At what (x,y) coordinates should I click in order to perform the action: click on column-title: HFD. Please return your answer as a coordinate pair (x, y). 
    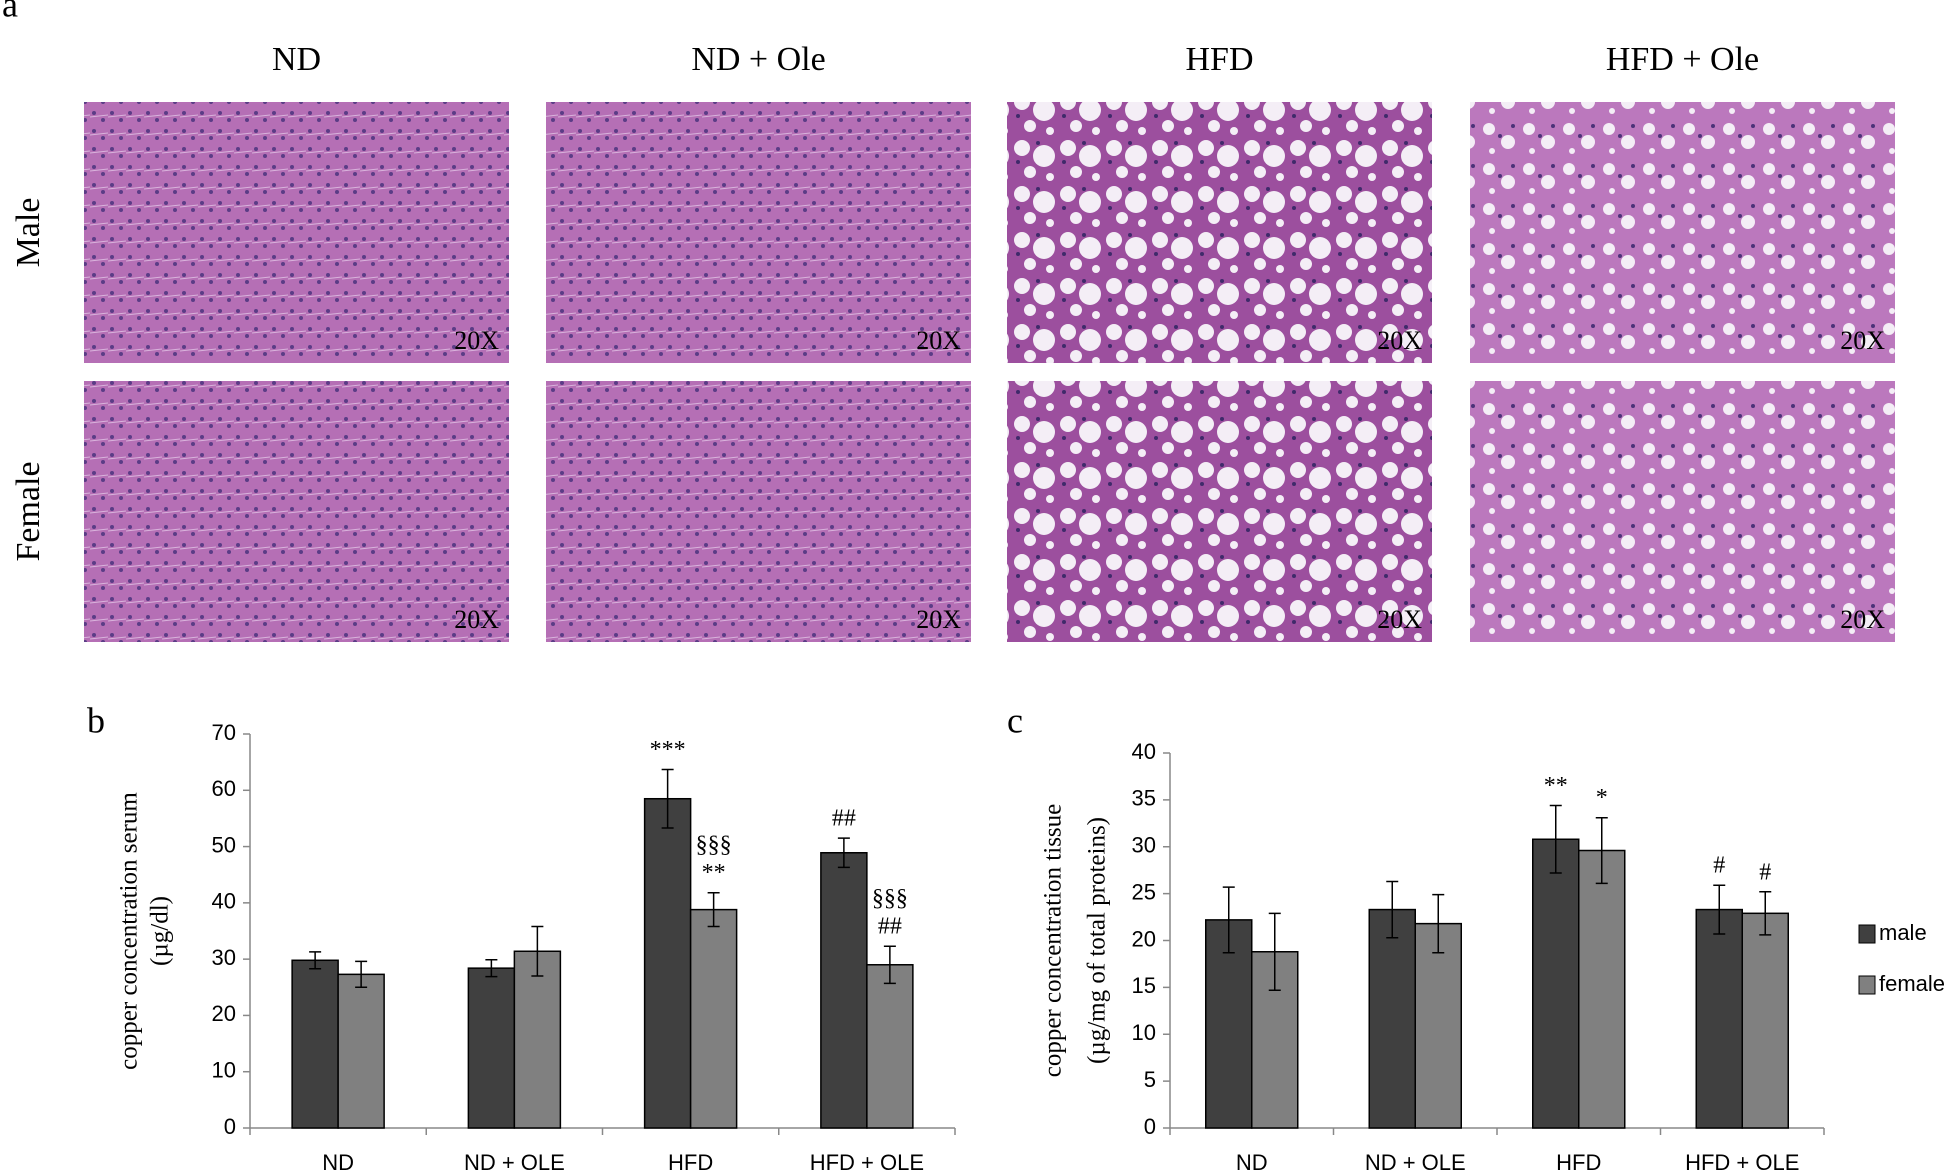
    Looking at the image, I should click on (1219, 59).